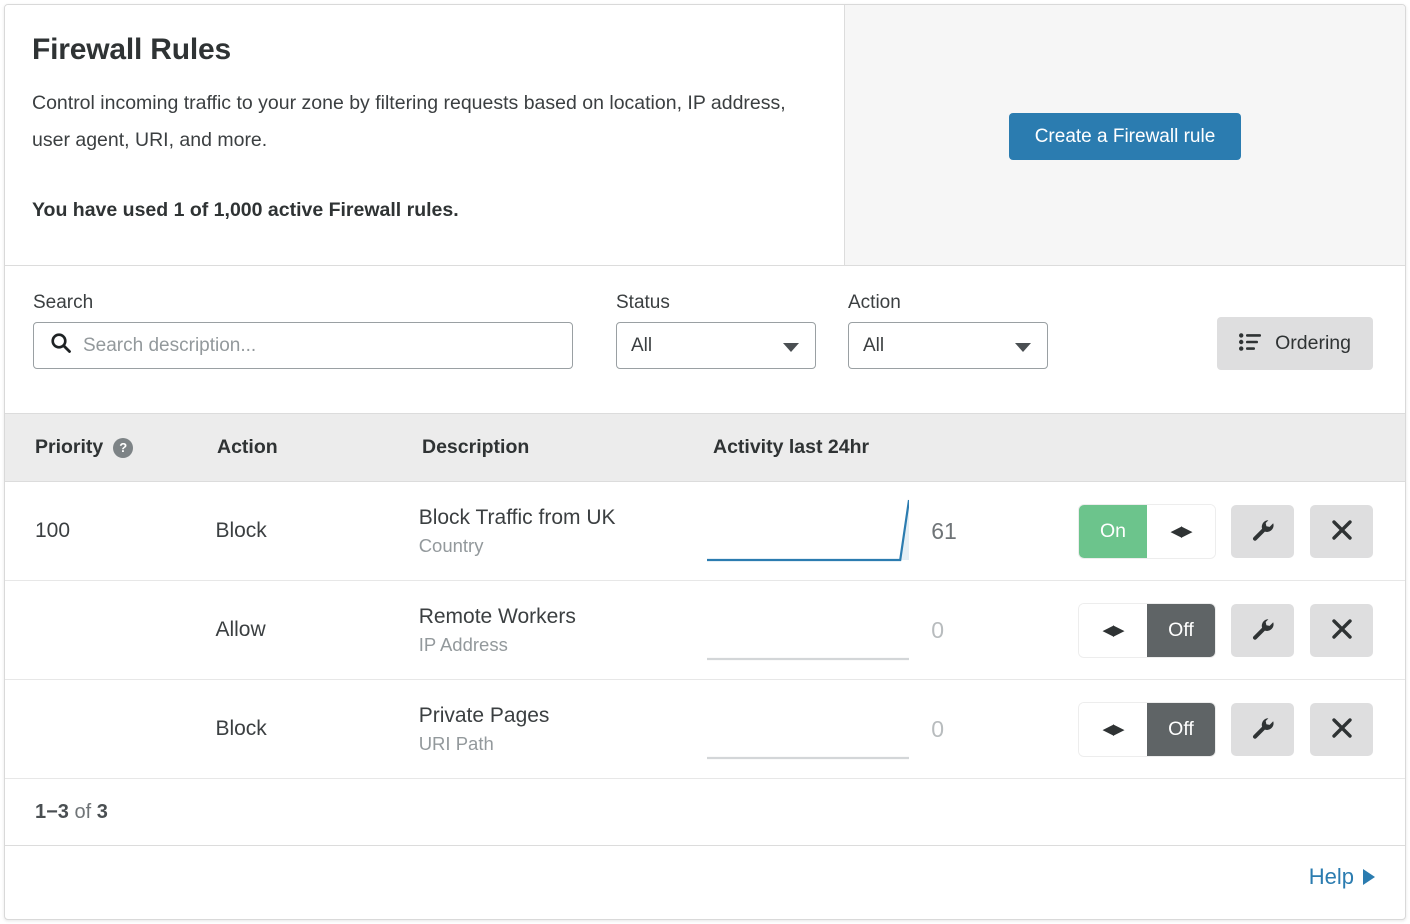 This screenshot has height=924, width=1410. Describe the element at coordinates (327, 345) in the screenshot. I see `search-input` at that location.